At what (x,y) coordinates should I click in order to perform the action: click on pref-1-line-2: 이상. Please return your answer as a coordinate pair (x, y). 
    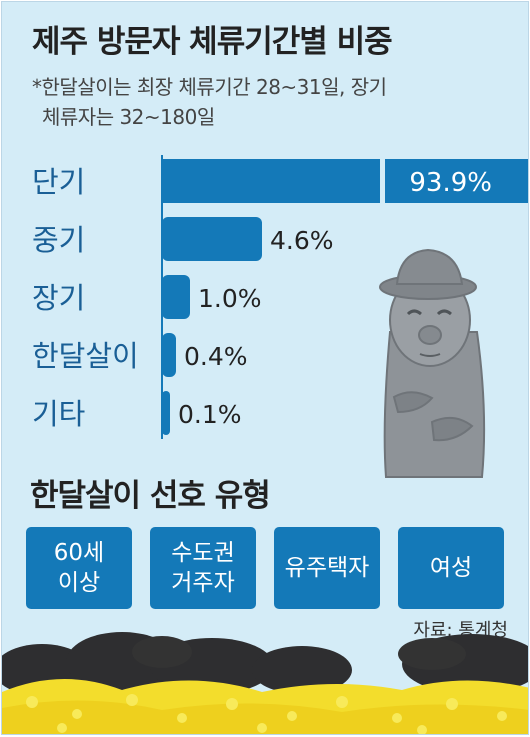
    Looking at the image, I should click on (79, 583).